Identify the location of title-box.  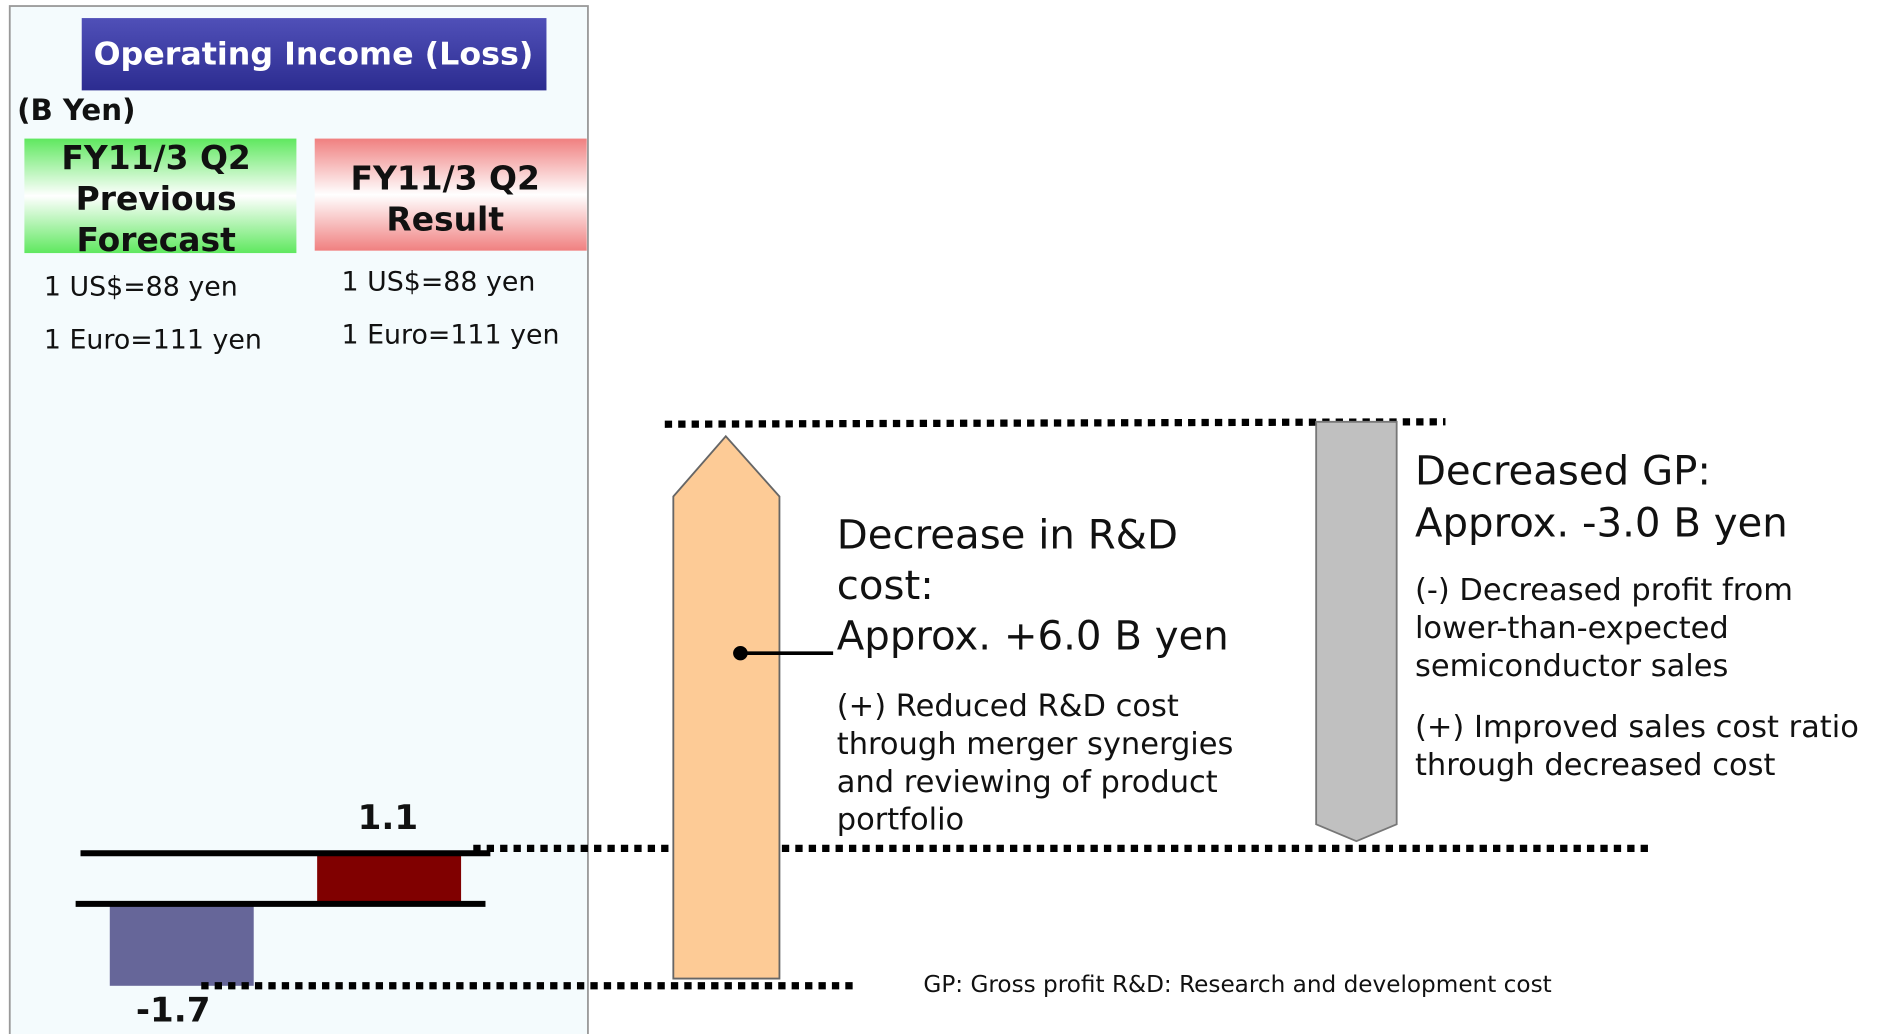
(314, 54).